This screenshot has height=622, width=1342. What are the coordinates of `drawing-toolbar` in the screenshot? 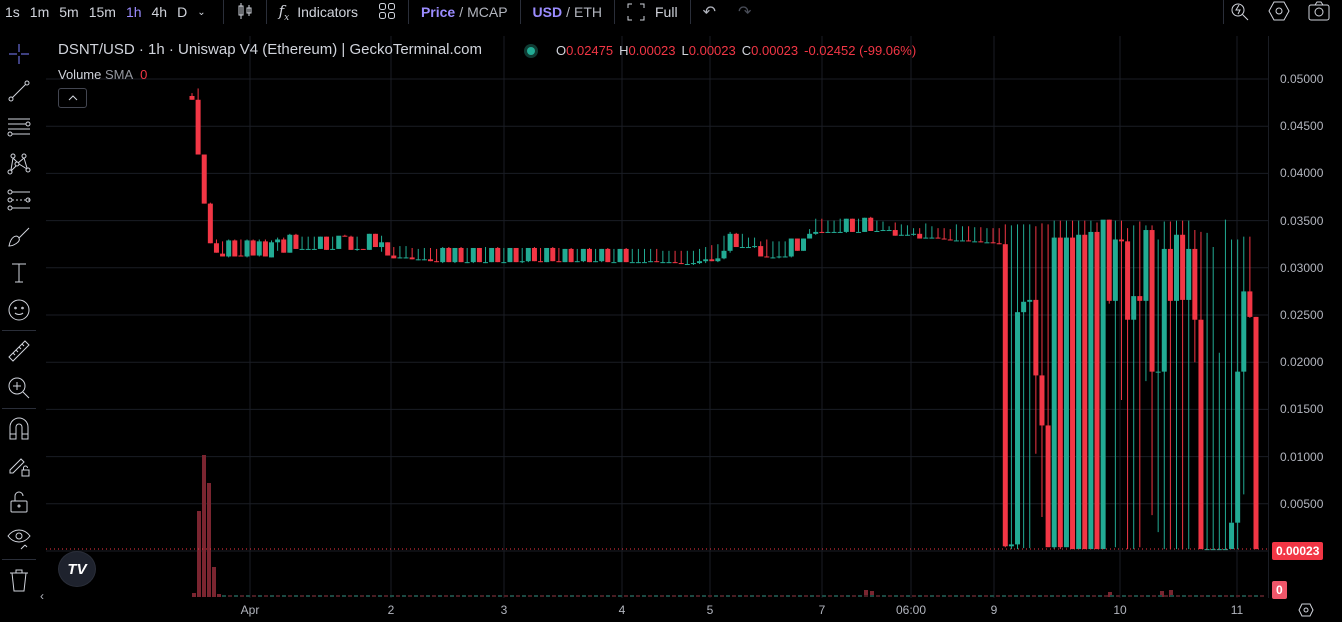 It's located at (19, 328).